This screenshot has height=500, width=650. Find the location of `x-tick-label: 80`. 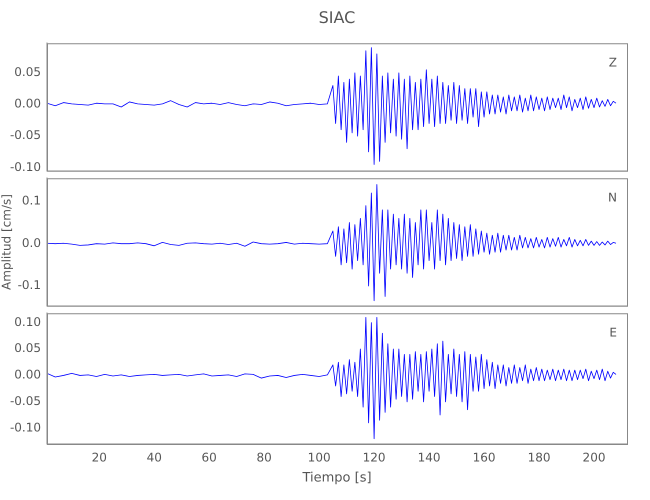

x-tick-label: 80 is located at coordinates (264, 457).